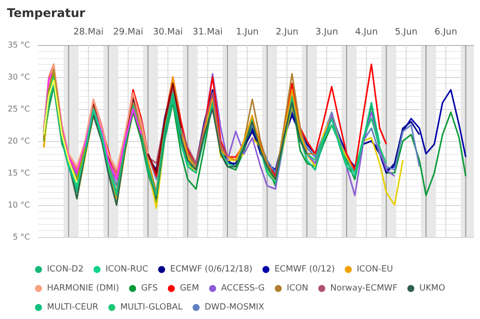  Describe the element at coordinates (446, 33) in the screenshot. I see `x-tick-label: 6.Jun` at that location.